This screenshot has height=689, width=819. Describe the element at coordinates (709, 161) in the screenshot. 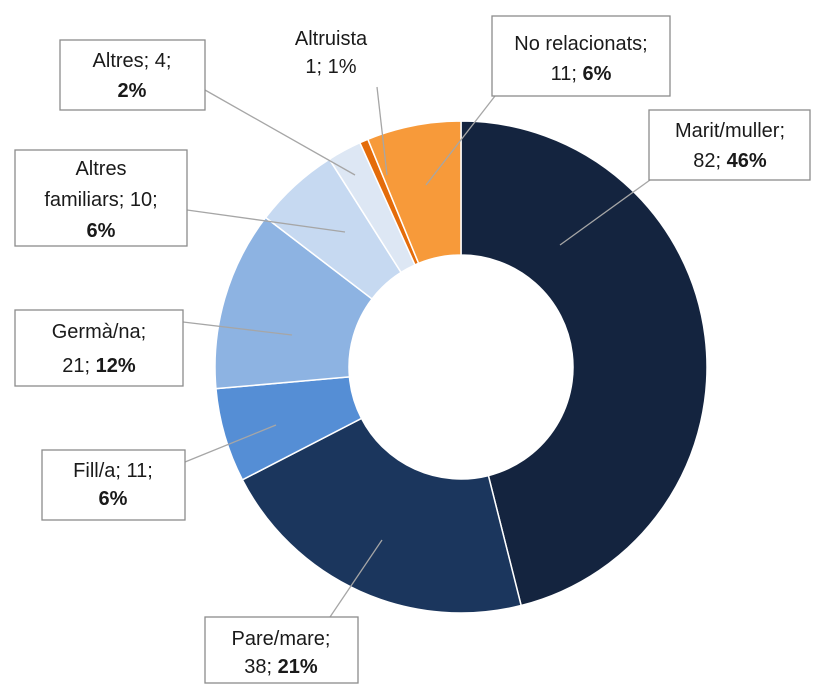

I see `label-run: 82;` at that location.